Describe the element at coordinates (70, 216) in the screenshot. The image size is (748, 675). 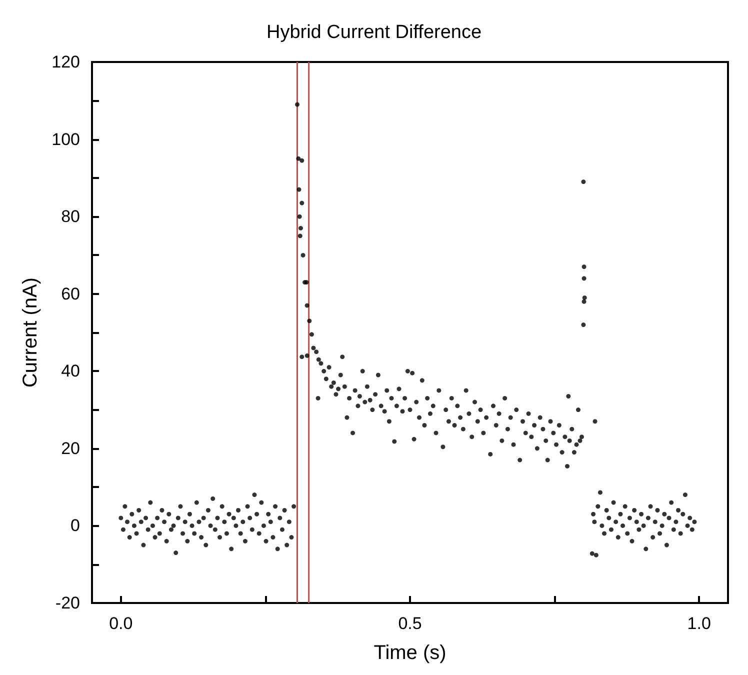
I see `y-tick-label: 80` at that location.